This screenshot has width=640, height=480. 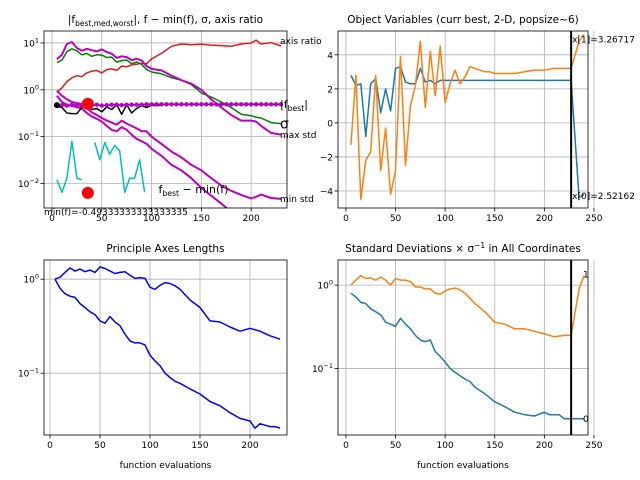 I want to click on series-line-fbest, so click(x=168, y=105).